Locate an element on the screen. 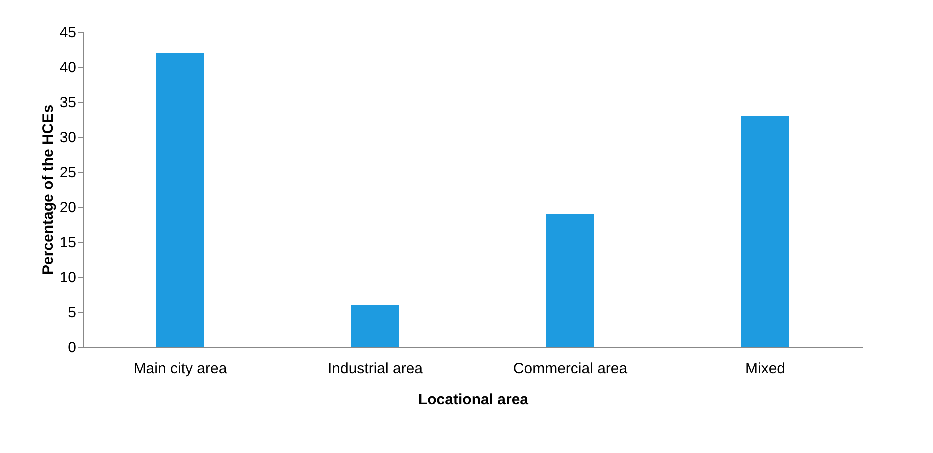  y-tick-label: 25 is located at coordinates (68, 173).